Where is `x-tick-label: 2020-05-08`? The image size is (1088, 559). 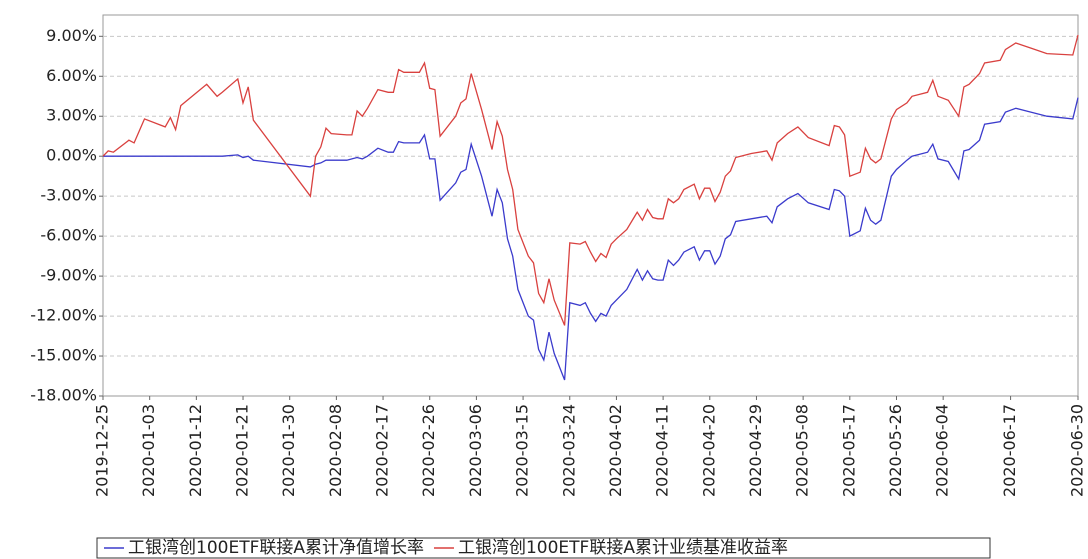
x-tick-label: 2020-05-08 is located at coordinates (802, 450).